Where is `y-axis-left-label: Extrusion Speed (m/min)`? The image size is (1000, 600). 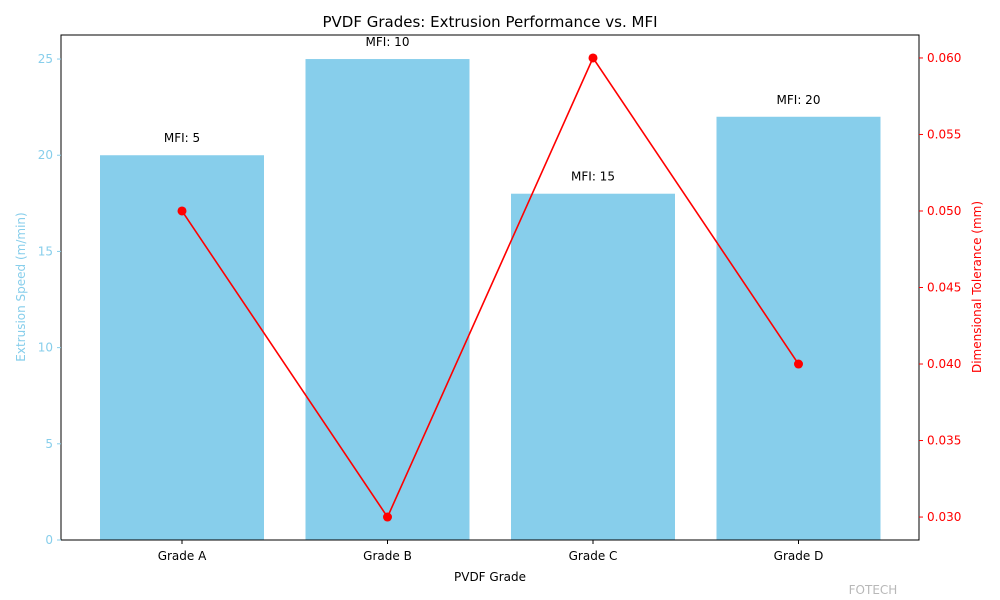 y-axis-left-label: Extrusion Speed (m/min) is located at coordinates (21, 286).